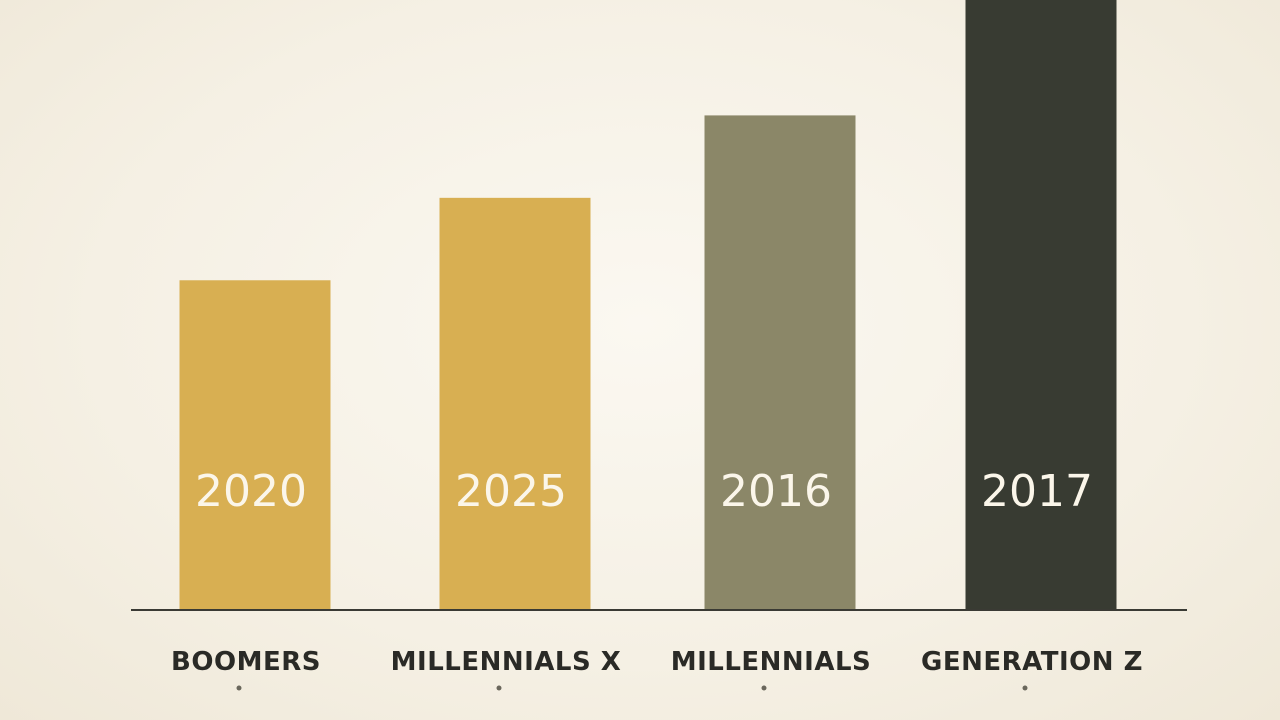 This screenshot has width=1280, height=720. I want to click on category-label: MILLENNIALS X, so click(506, 662).